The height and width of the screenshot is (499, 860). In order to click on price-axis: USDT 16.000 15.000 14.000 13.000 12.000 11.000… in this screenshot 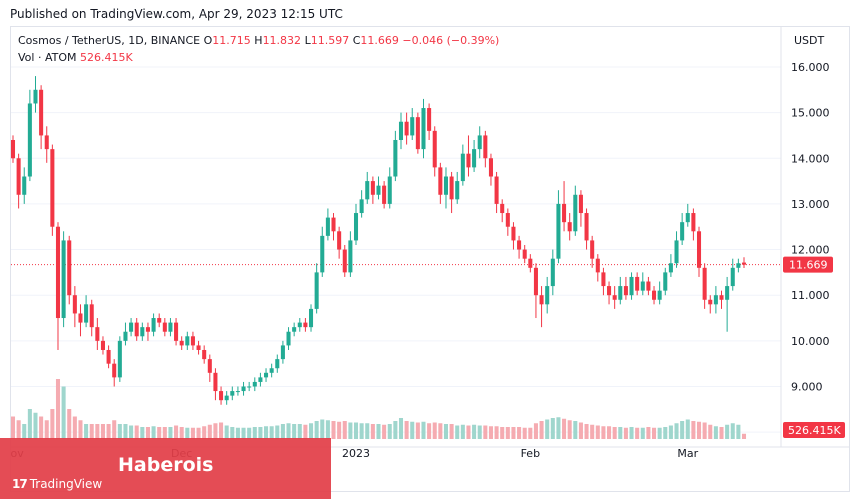, I will do `click(812, 237)`.